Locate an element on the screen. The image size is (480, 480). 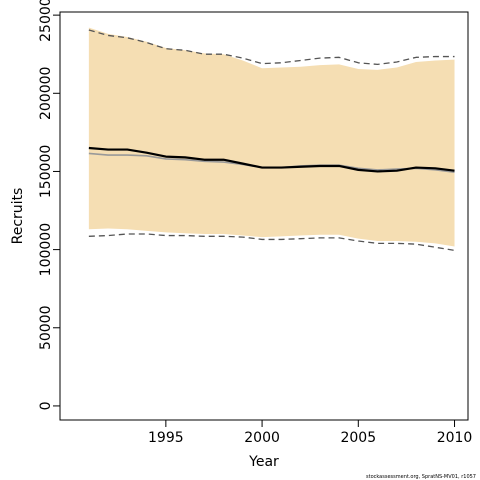
y-tick-label: 200000 is located at coordinates (46, 93).